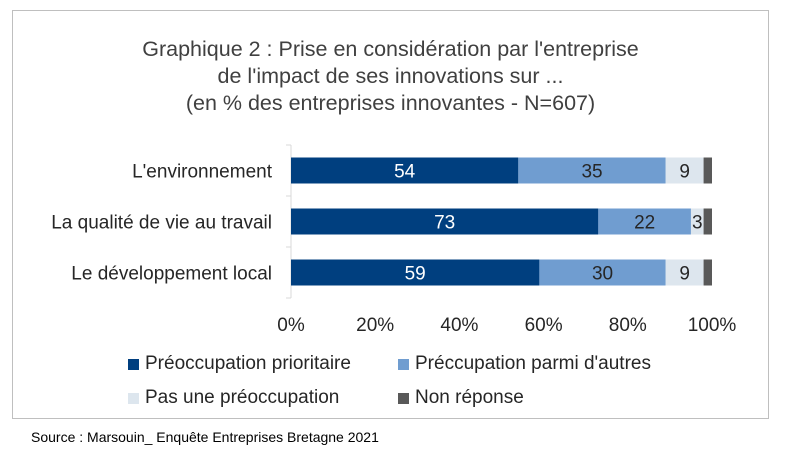  I want to click on legend-item-prioritaire: Préoccupation prioritaire, so click(239, 364).